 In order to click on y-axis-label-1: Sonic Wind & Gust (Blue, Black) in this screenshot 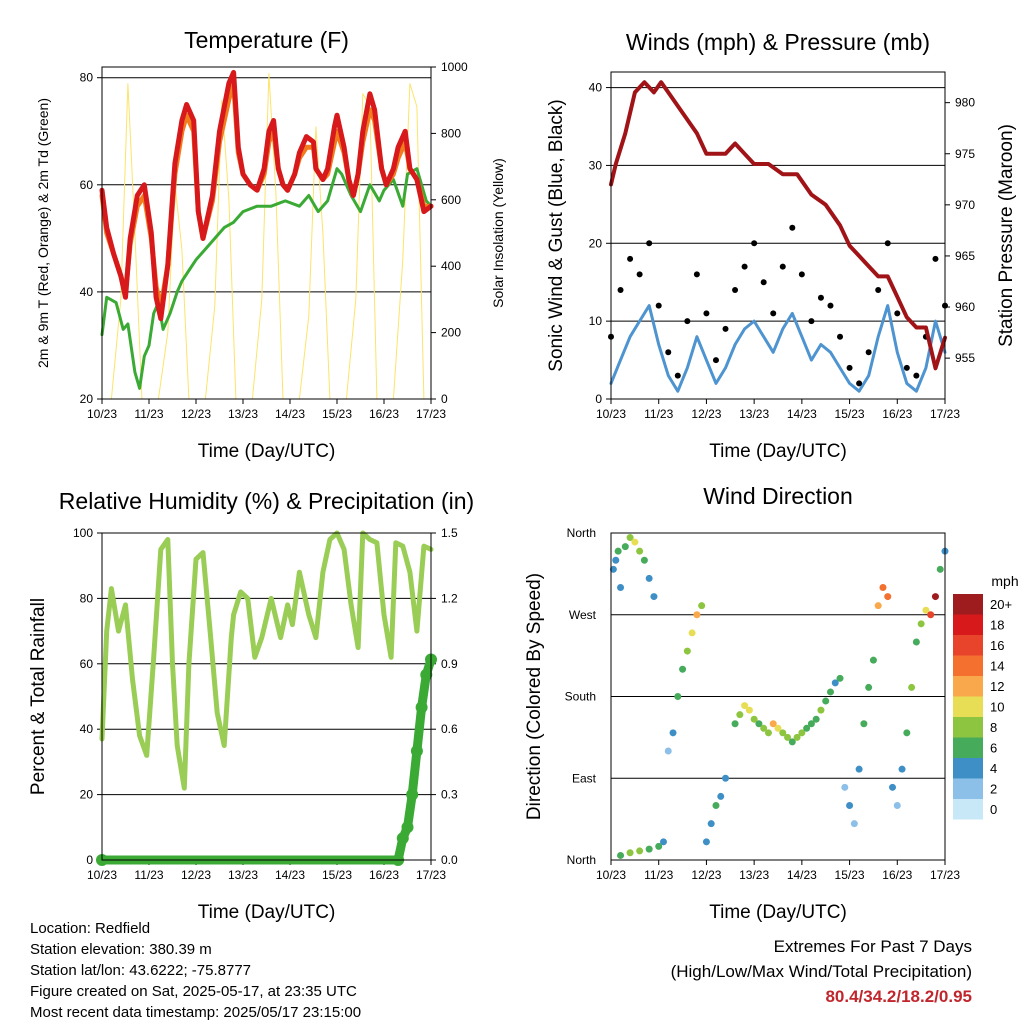, I will do `click(556, 235)`.